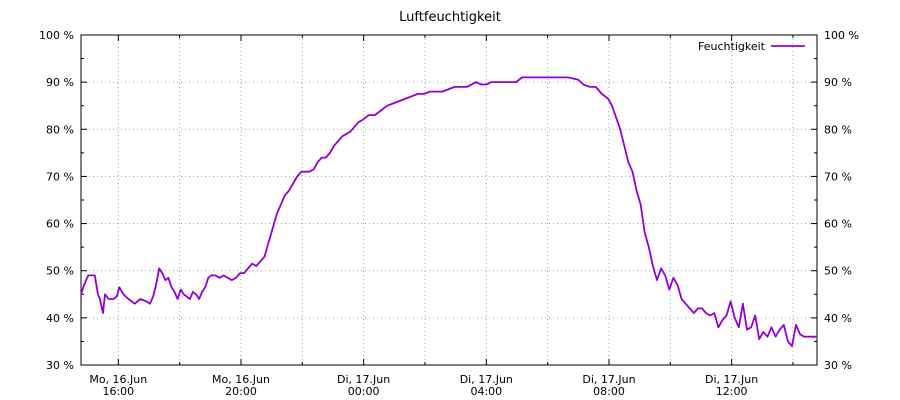 The image size is (900, 400). What do you see at coordinates (838, 82) in the screenshot?
I see `y-tick-label-right: 90 %` at bounding box center [838, 82].